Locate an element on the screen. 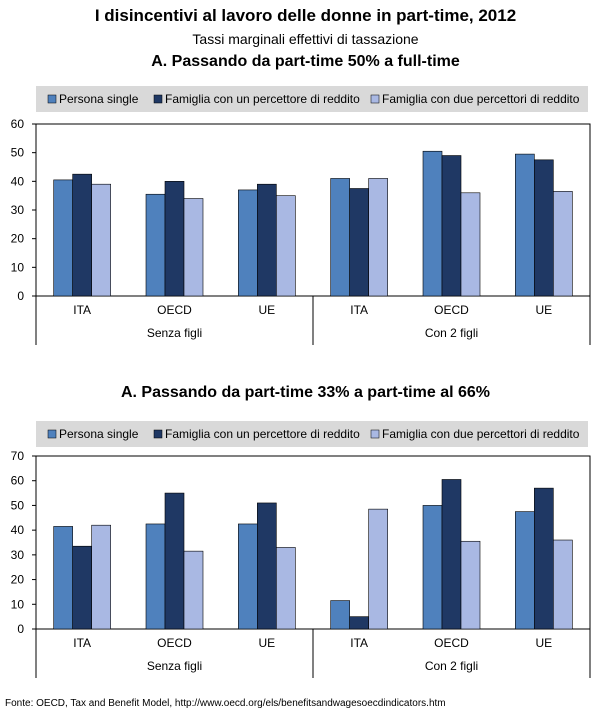  chart-1-y-tick-label-0: 0 is located at coordinates (20, 629).